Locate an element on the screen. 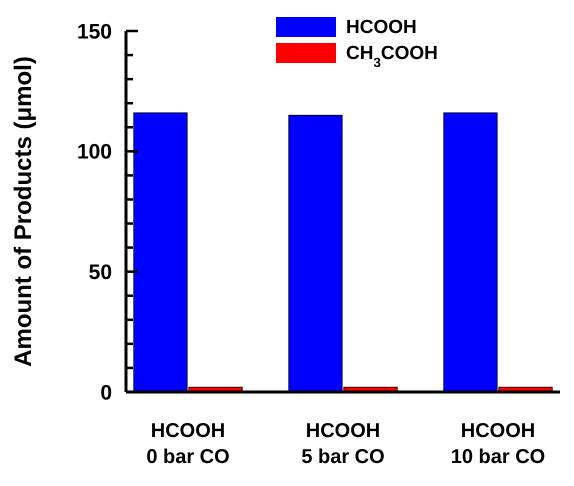 Image resolution: width=574 pixels, height=486 pixels. y-tick-label: 150 is located at coordinates (94, 32).